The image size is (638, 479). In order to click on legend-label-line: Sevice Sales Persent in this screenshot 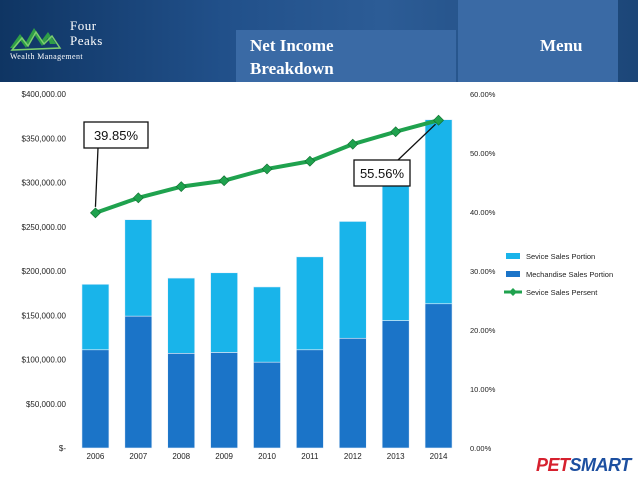, I will do `click(562, 292)`.